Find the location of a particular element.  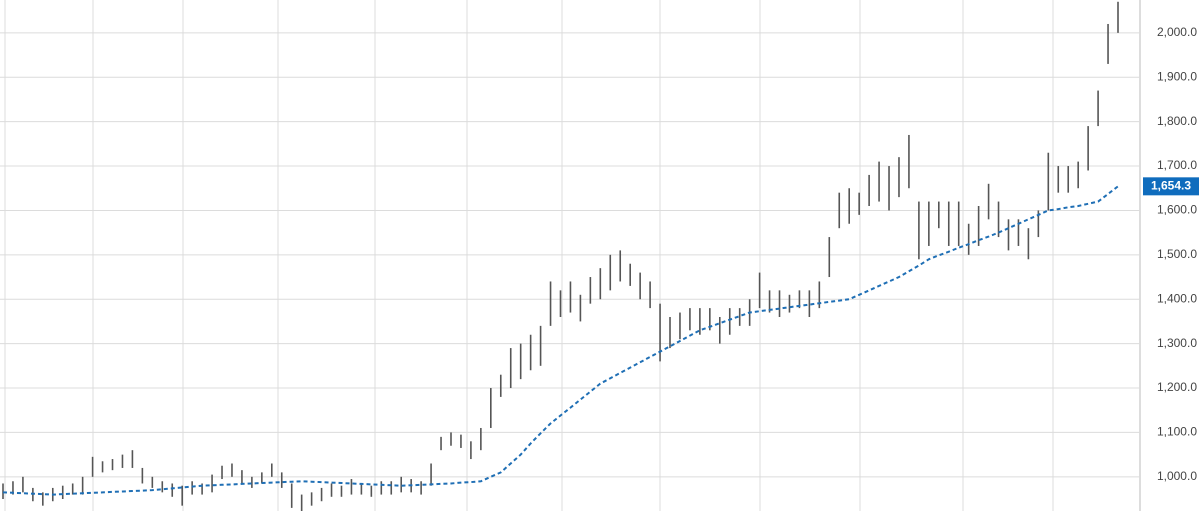

y-tick-label: 1,700.0 is located at coordinates (1177, 165).